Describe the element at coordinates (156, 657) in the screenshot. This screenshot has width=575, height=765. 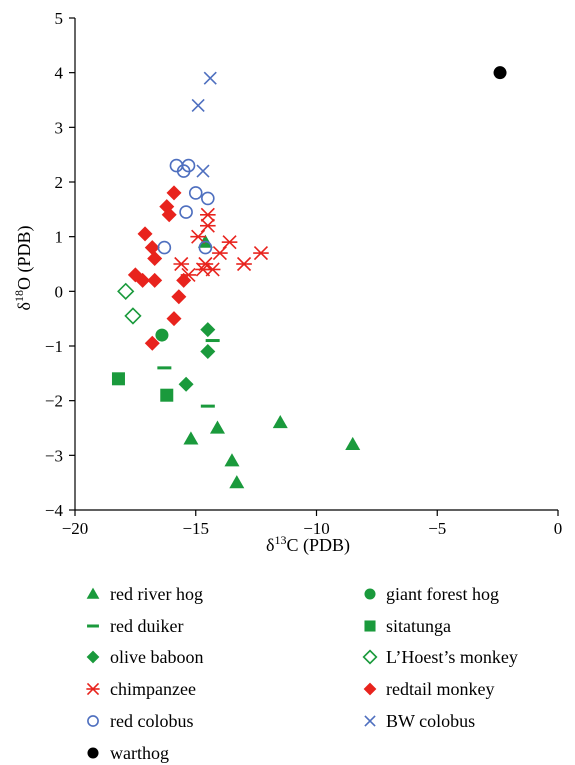
I see `legend-label: olive baboon` at that location.